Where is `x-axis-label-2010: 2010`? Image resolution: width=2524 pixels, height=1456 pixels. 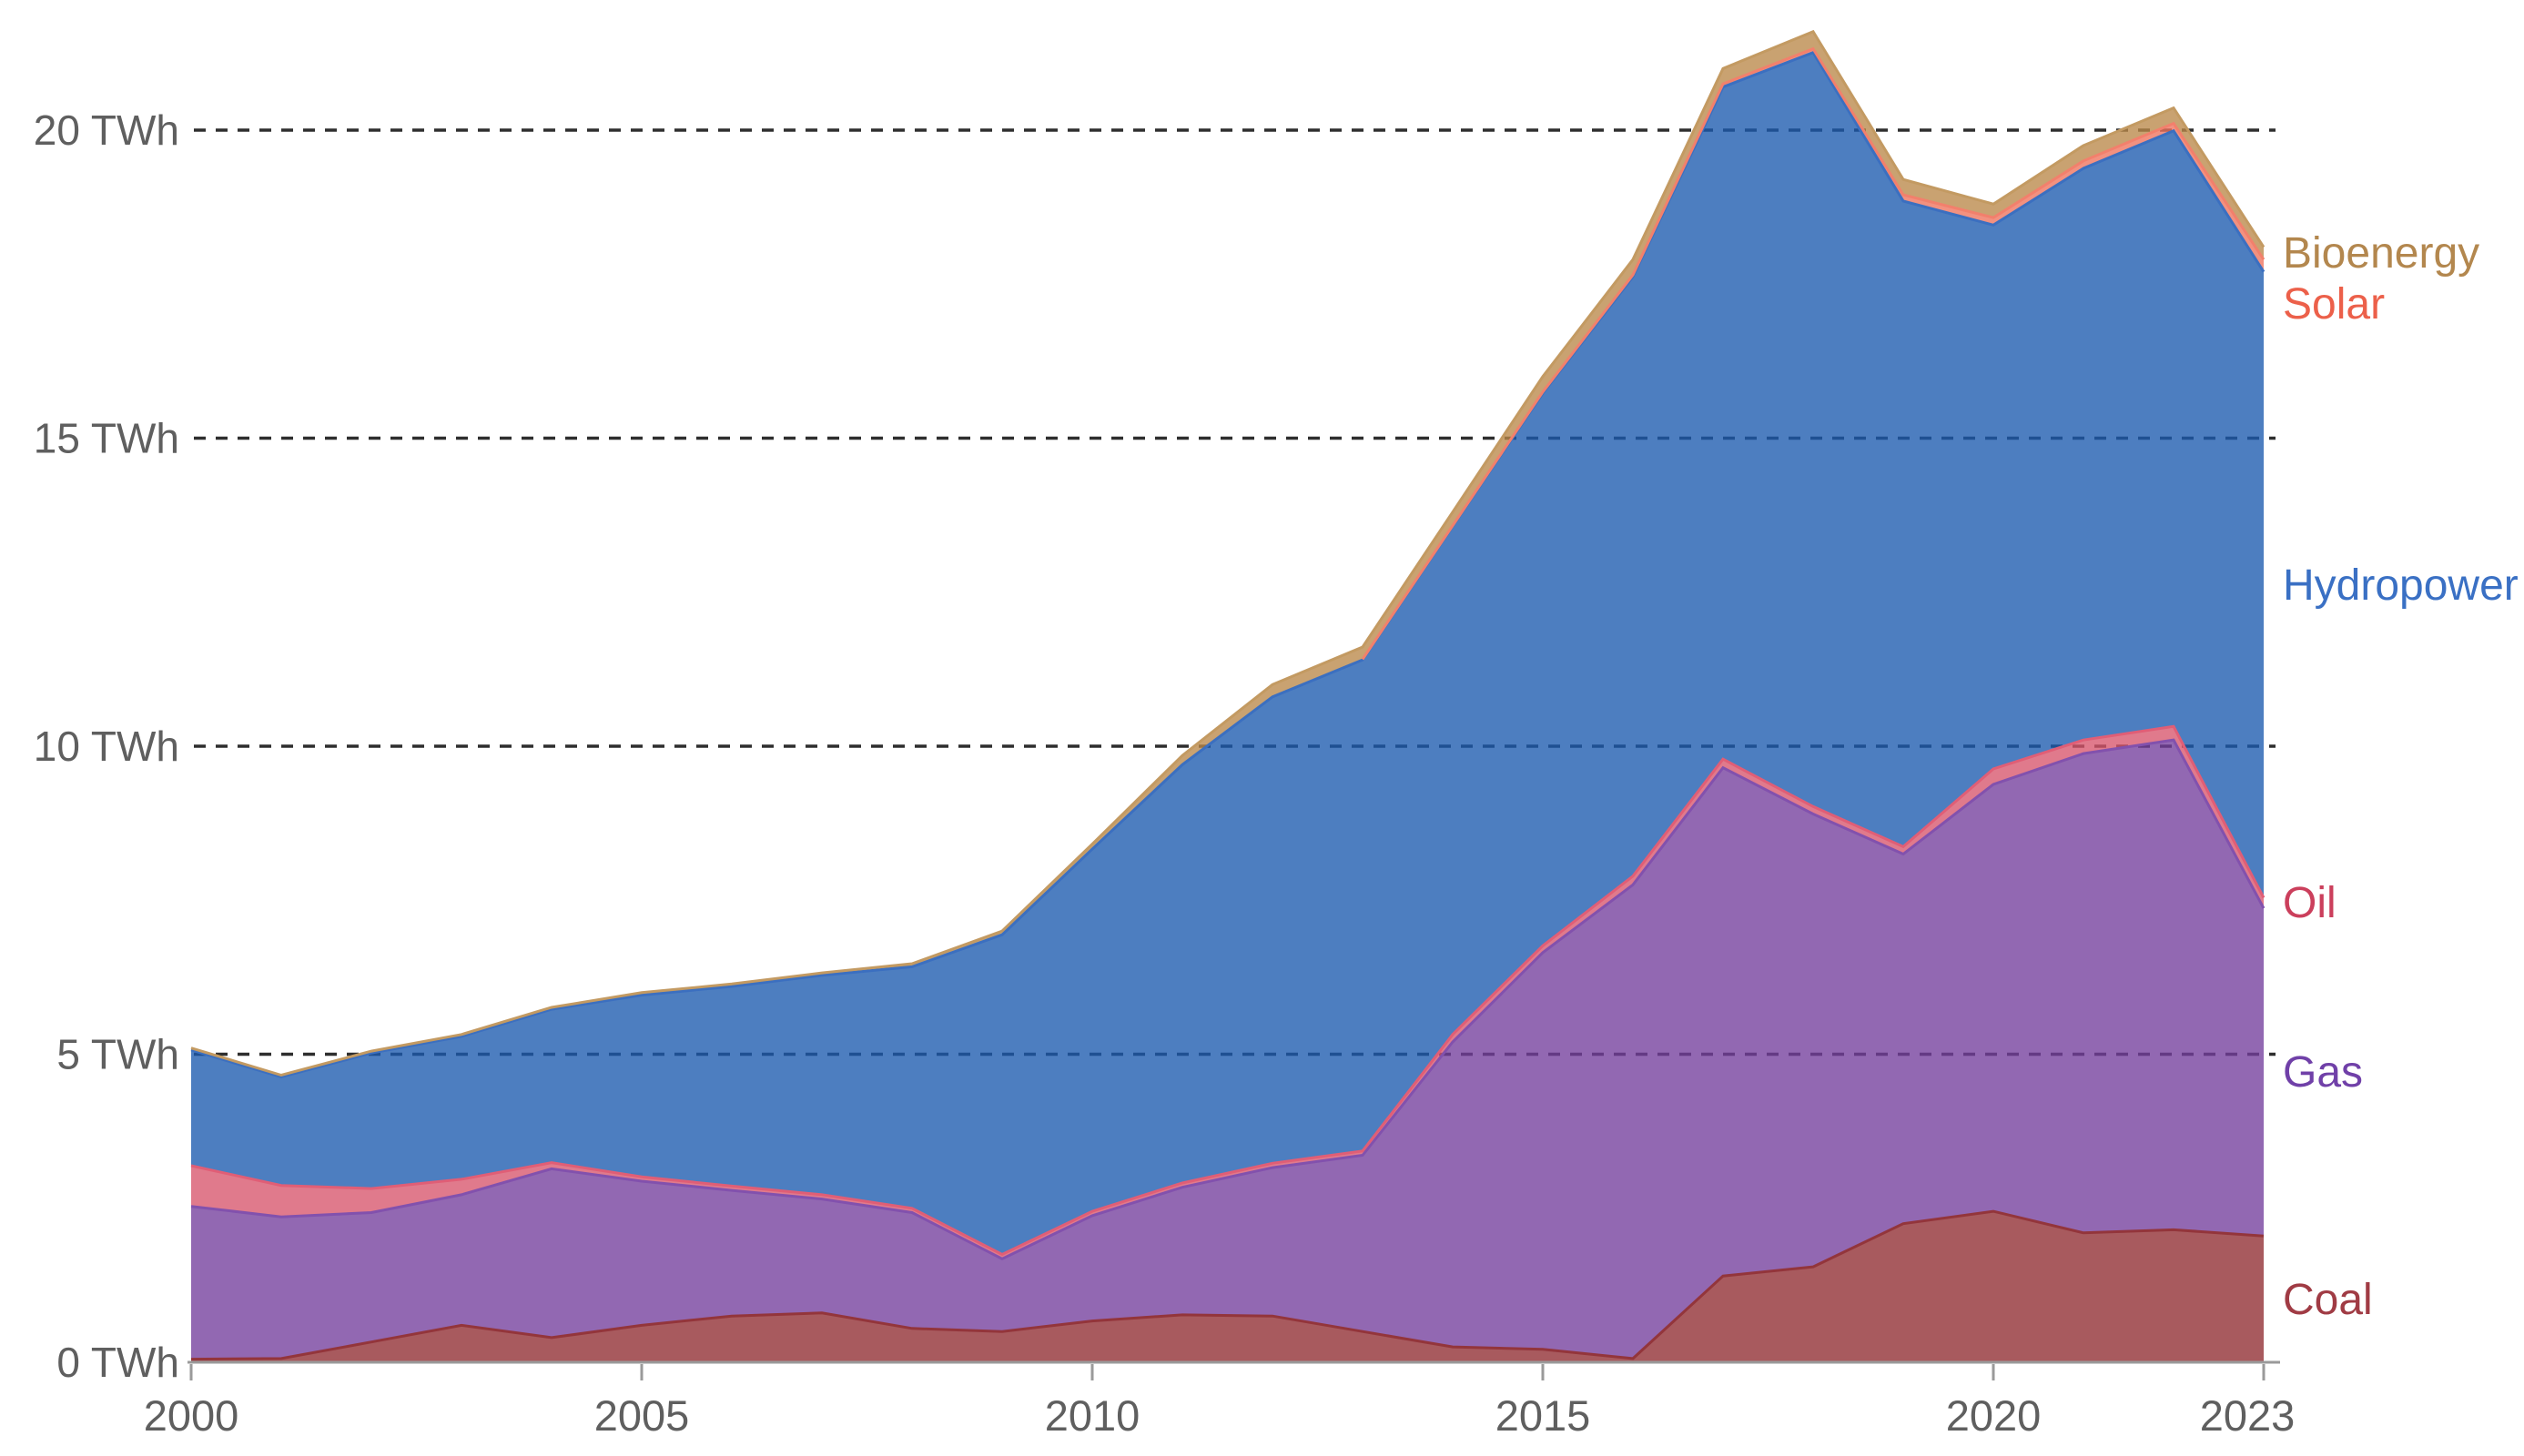 x-axis-label-2010: 2010 is located at coordinates (1093, 1416).